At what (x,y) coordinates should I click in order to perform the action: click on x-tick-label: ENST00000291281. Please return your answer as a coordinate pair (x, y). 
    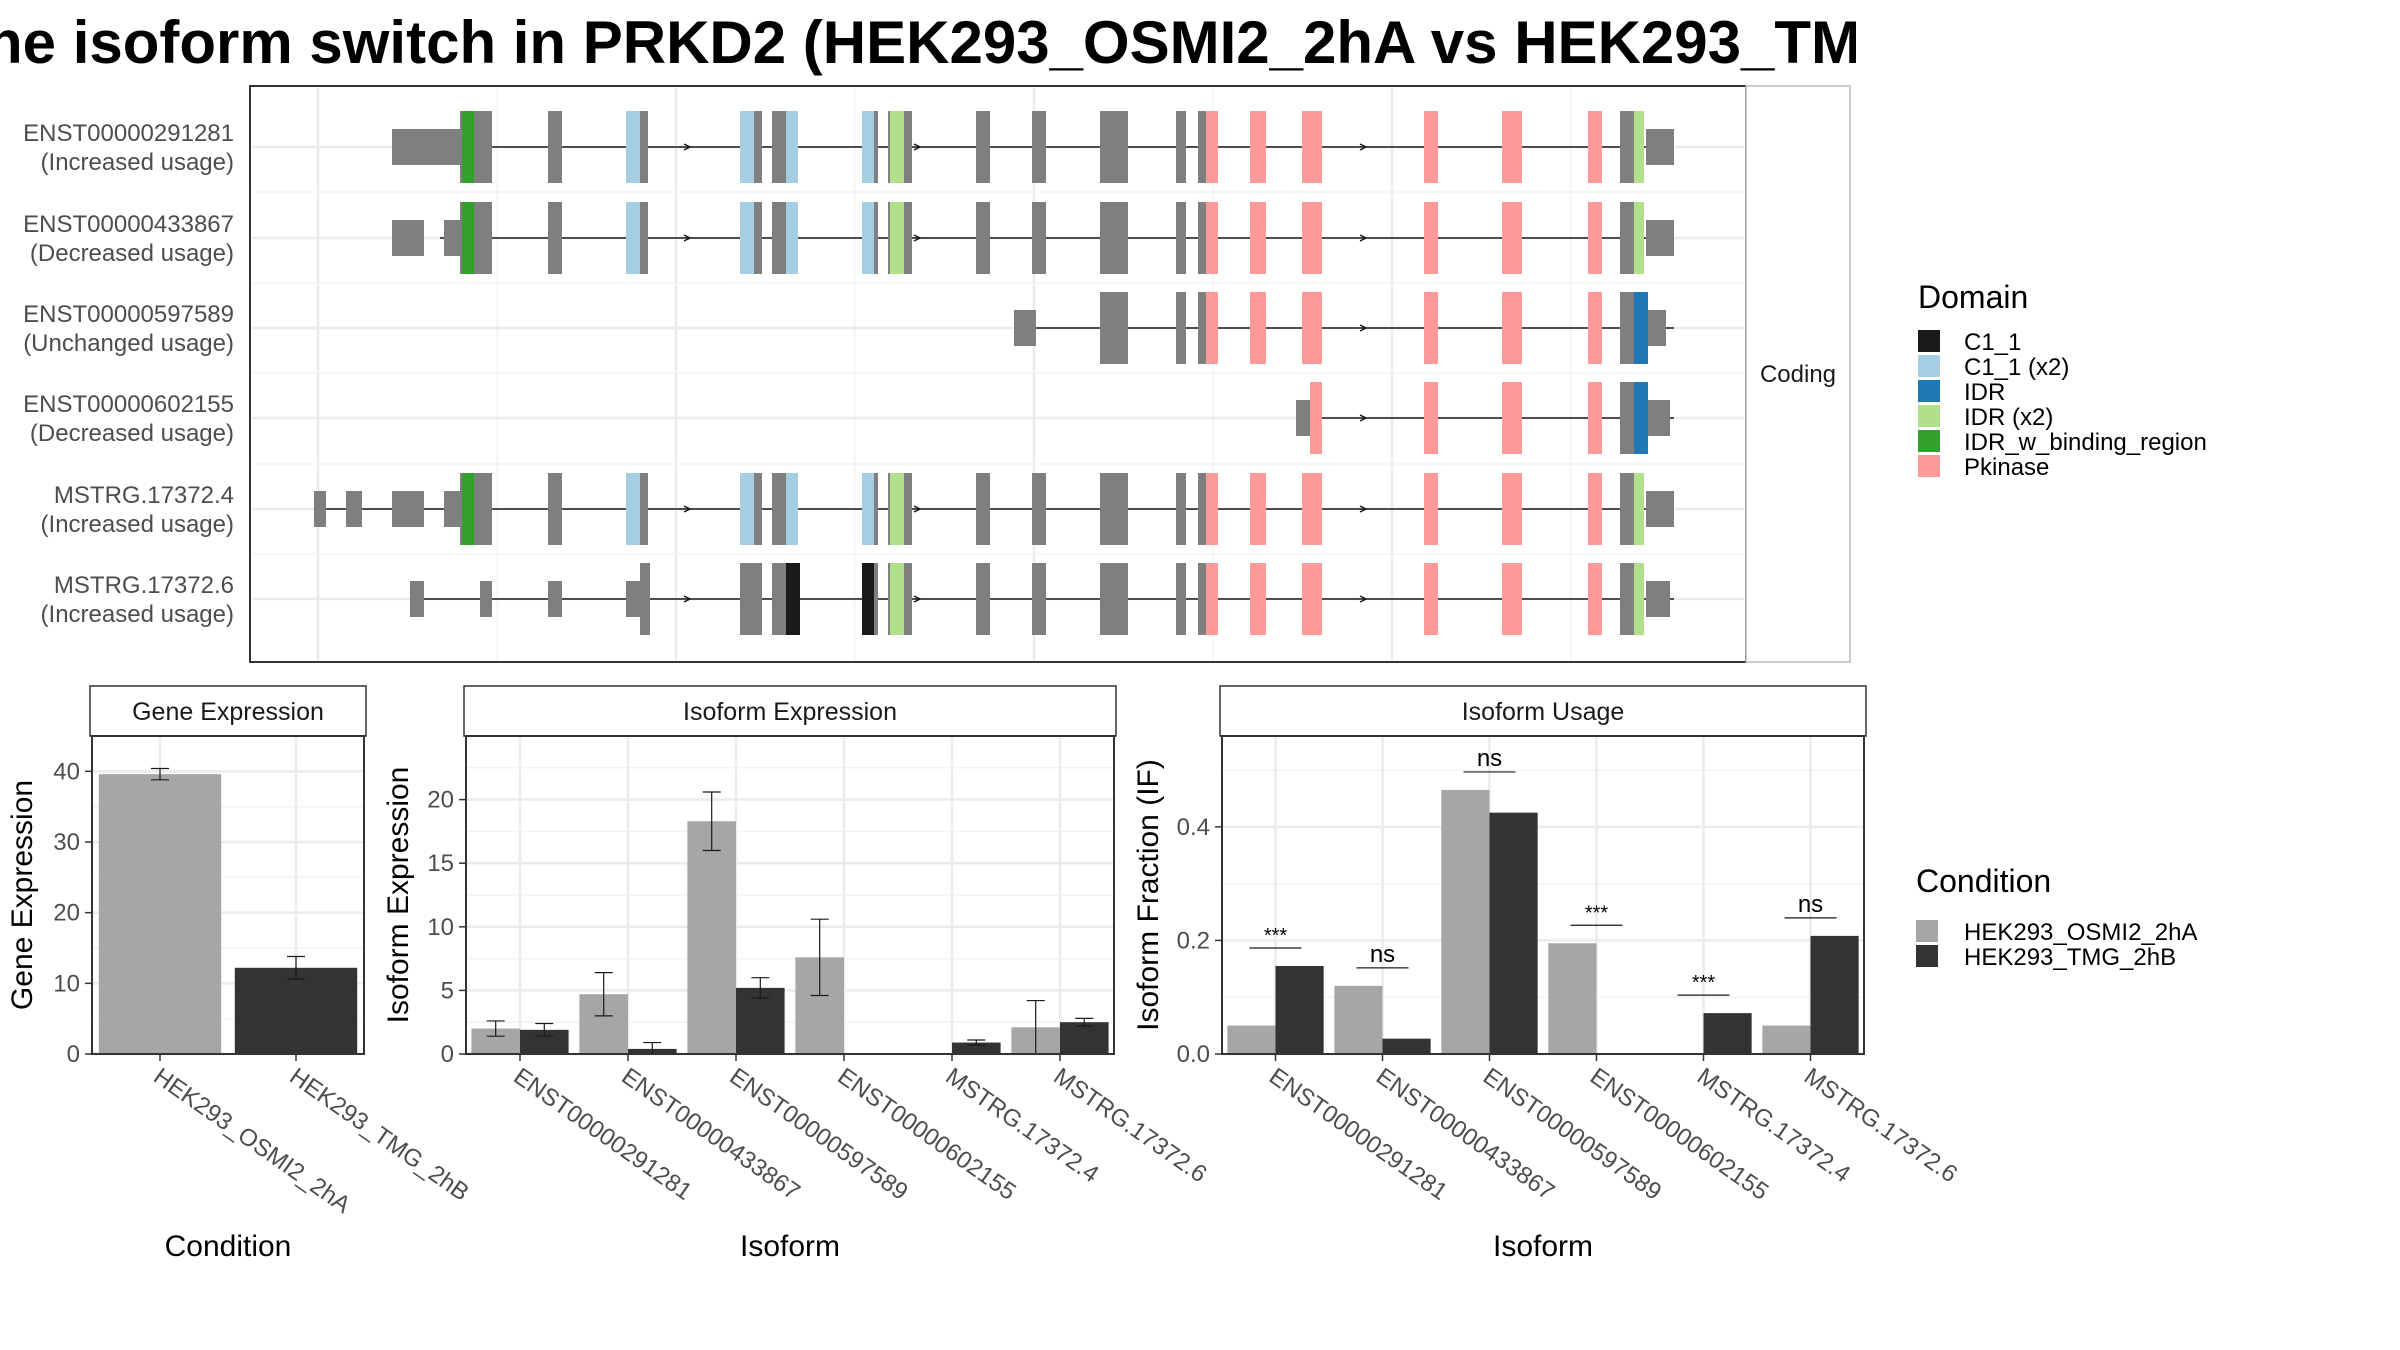
    Looking at the image, I should click on (1358, 1134).